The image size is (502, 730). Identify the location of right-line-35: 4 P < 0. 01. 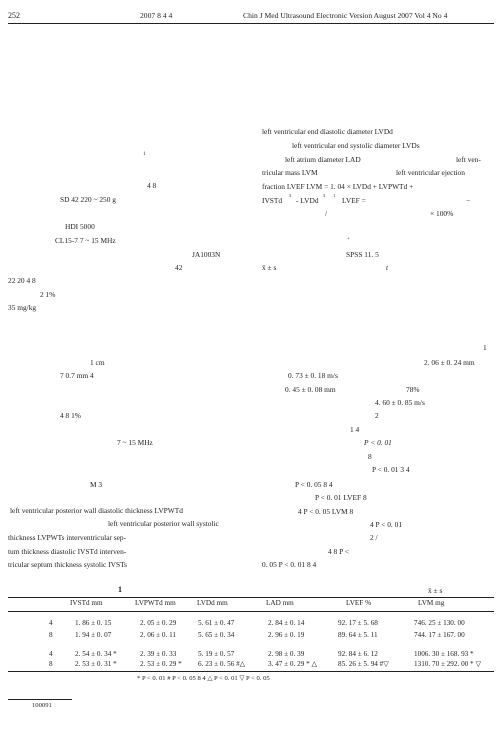
(386, 524).